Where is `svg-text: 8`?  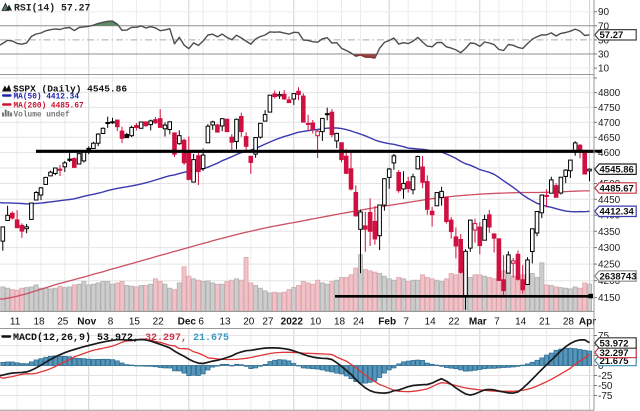
svg-text: 8 is located at coordinates (111, 322).